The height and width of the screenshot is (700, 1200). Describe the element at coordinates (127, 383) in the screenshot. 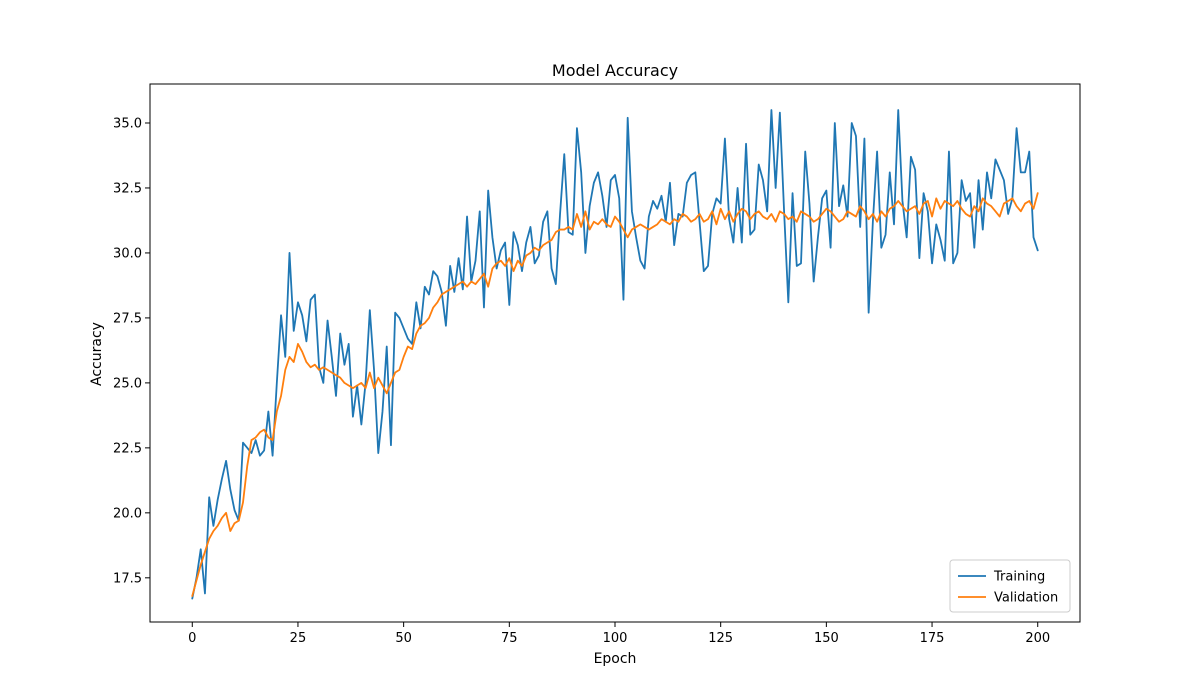

I see `y-tick-label: 25.0` at that location.